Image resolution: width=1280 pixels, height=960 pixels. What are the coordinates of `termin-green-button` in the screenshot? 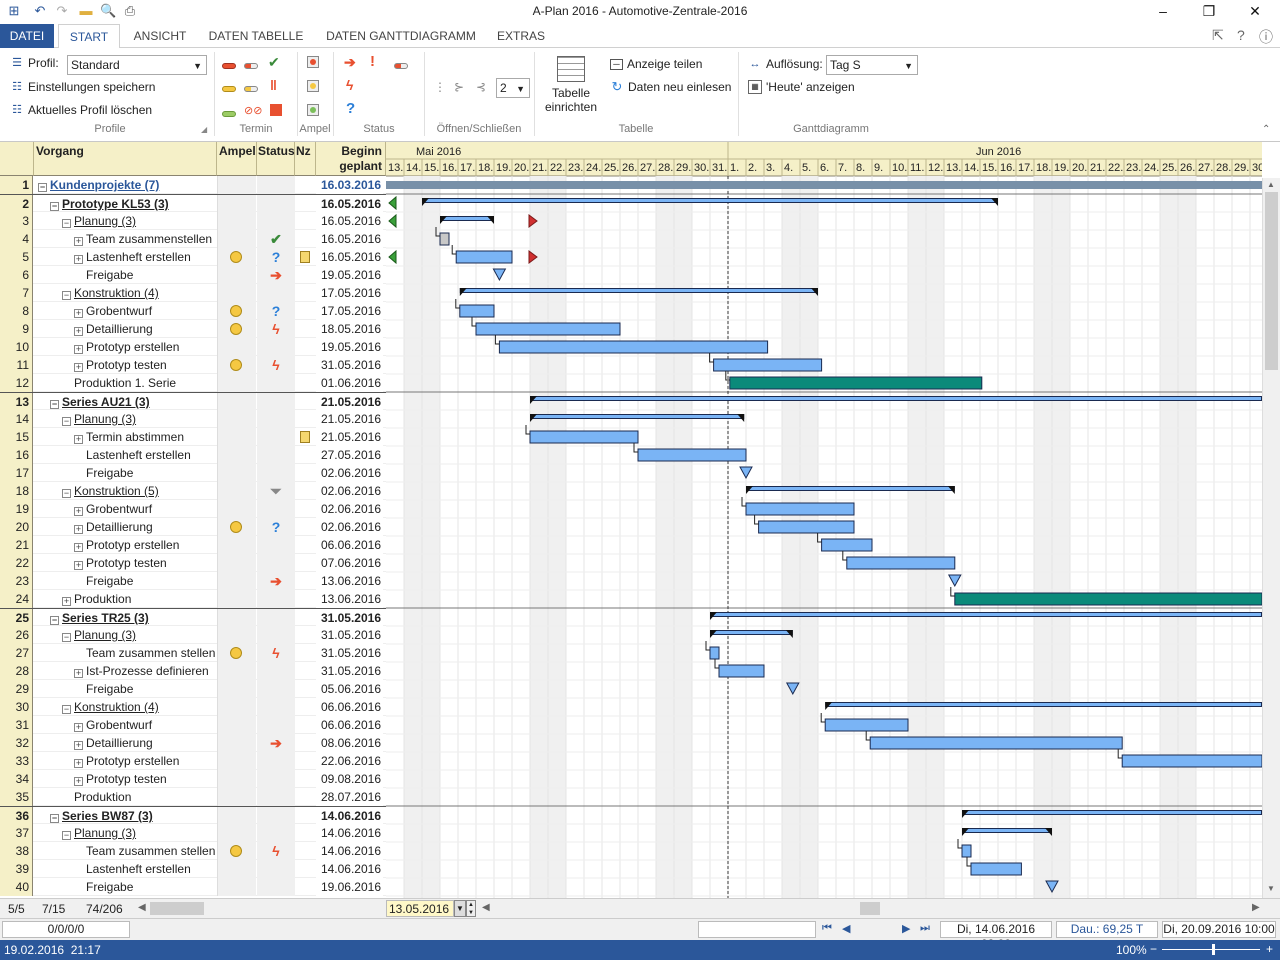 It's located at (229, 113).